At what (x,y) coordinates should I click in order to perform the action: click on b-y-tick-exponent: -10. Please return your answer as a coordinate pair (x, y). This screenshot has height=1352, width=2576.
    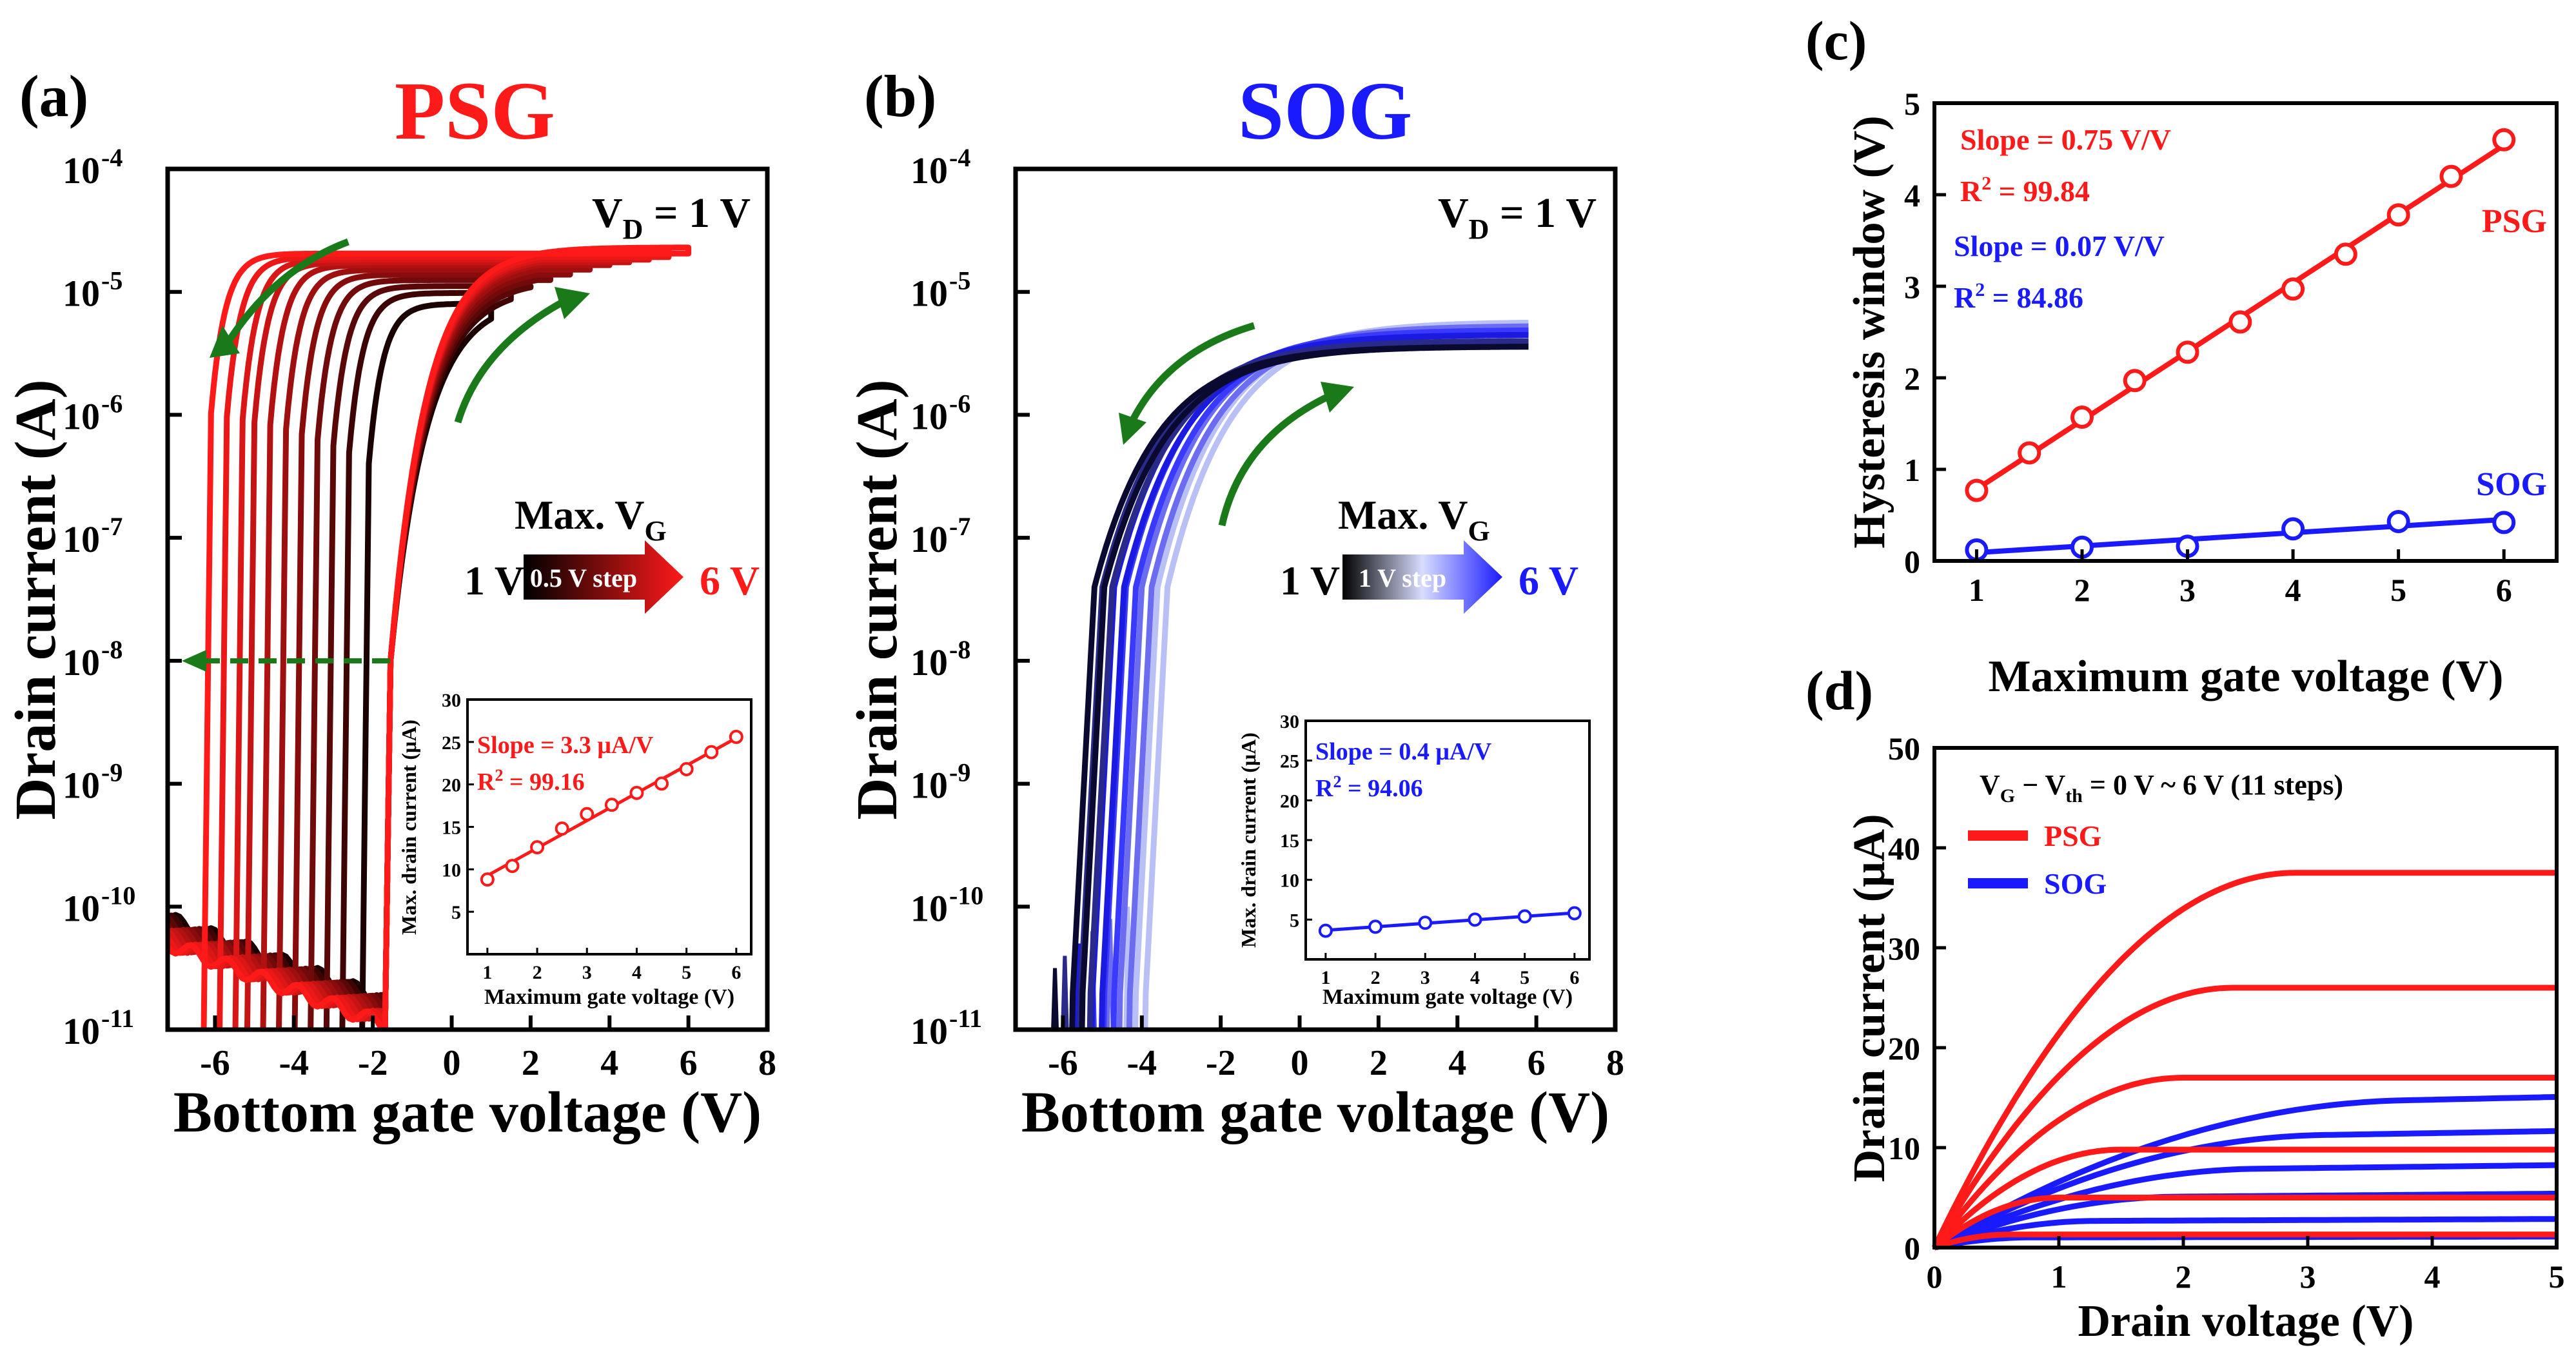
    Looking at the image, I should click on (966, 895).